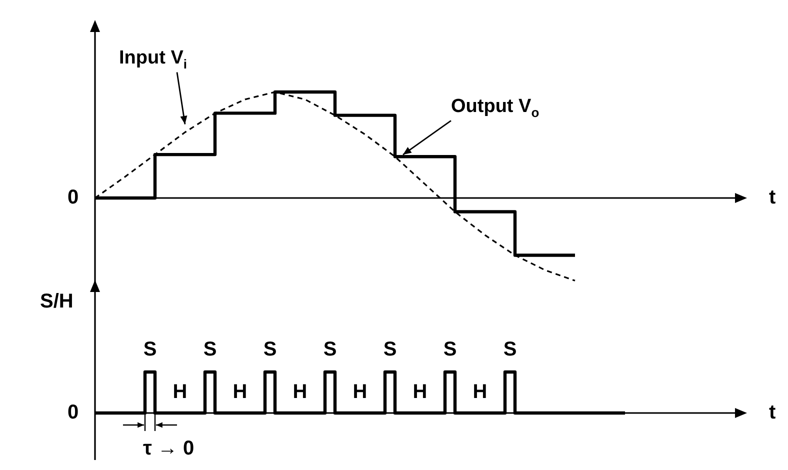  Describe the element at coordinates (168, 449) in the screenshot. I see `text: τ → 0` at that location.